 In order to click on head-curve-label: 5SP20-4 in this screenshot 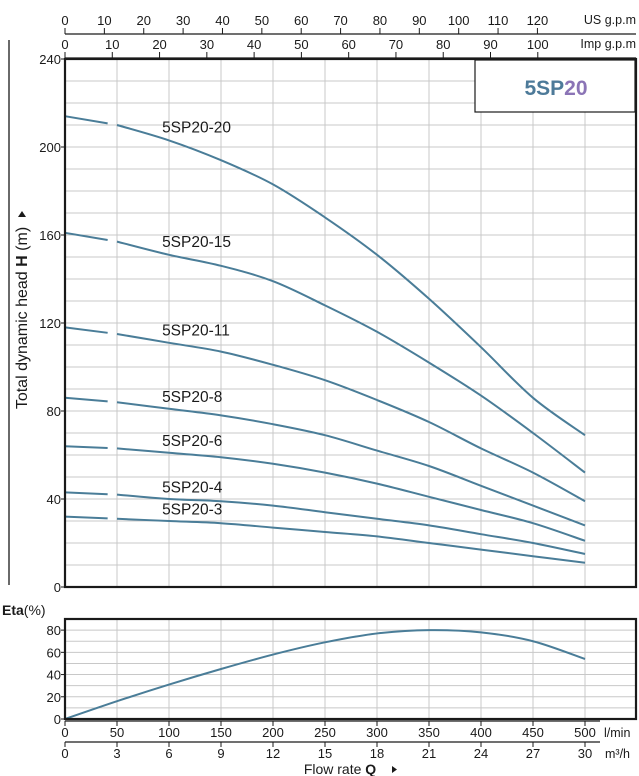, I will do `click(192, 487)`.